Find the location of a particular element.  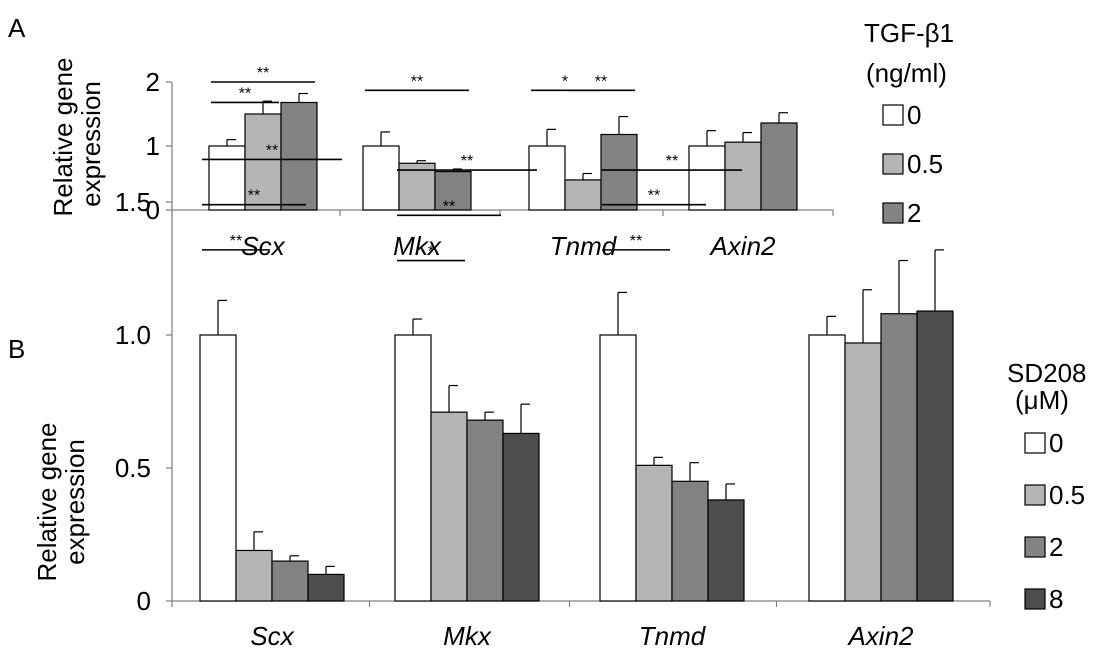

panel-b-ylabel-line1: Relative gene is located at coordinates (47, 502).